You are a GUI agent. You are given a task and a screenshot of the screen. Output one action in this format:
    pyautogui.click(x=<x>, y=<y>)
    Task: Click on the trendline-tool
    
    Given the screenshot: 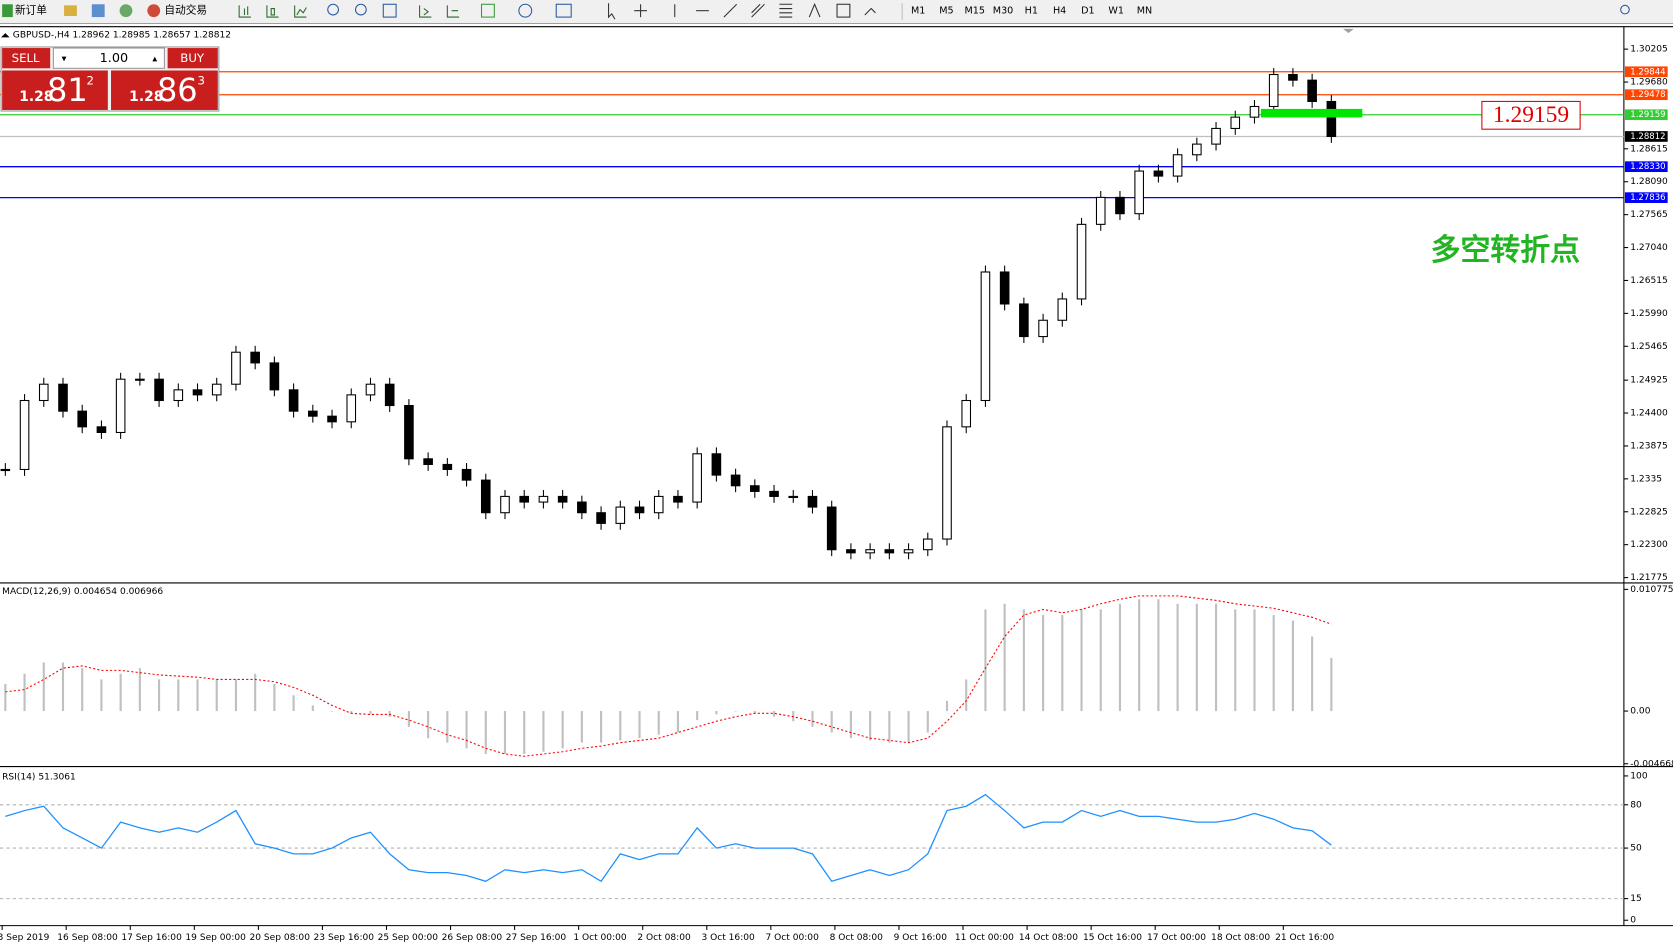 What is the action you would take?
    pyautogui.click(x=730, y=10)
    